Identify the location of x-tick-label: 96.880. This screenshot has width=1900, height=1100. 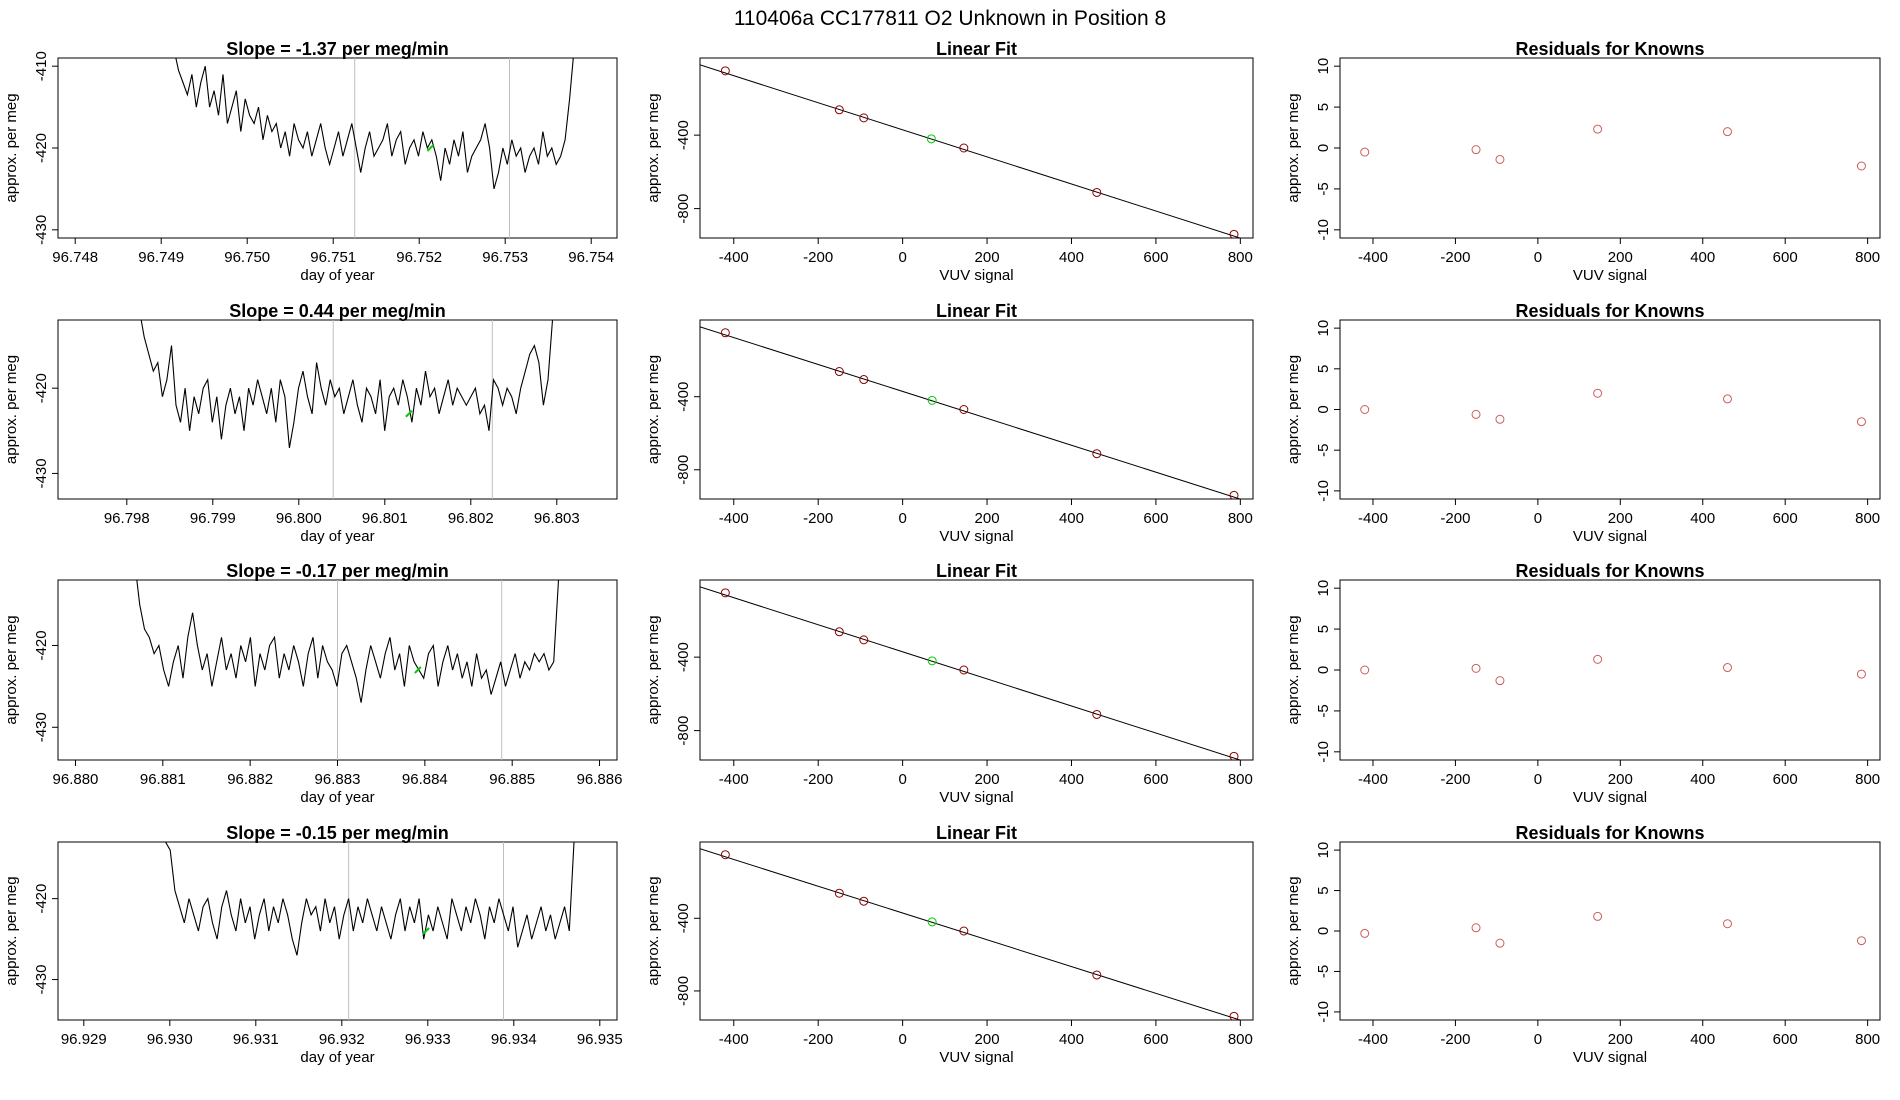
(76, 779).